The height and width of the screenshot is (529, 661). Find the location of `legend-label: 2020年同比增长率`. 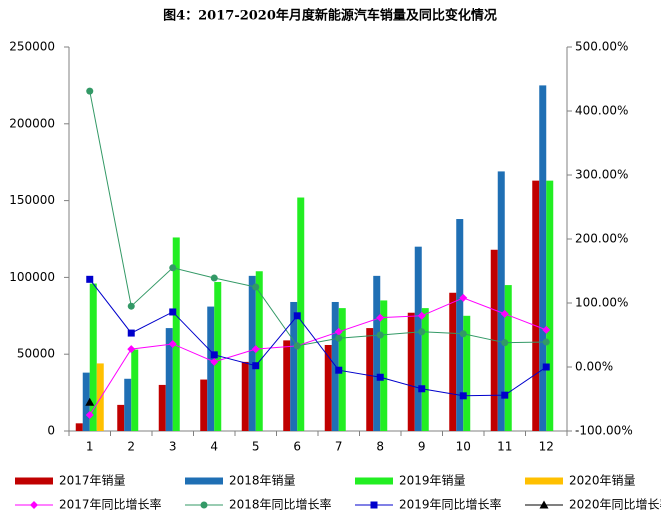

legend-label: 2020年同比增长率 is located at coordinates (615, 504).